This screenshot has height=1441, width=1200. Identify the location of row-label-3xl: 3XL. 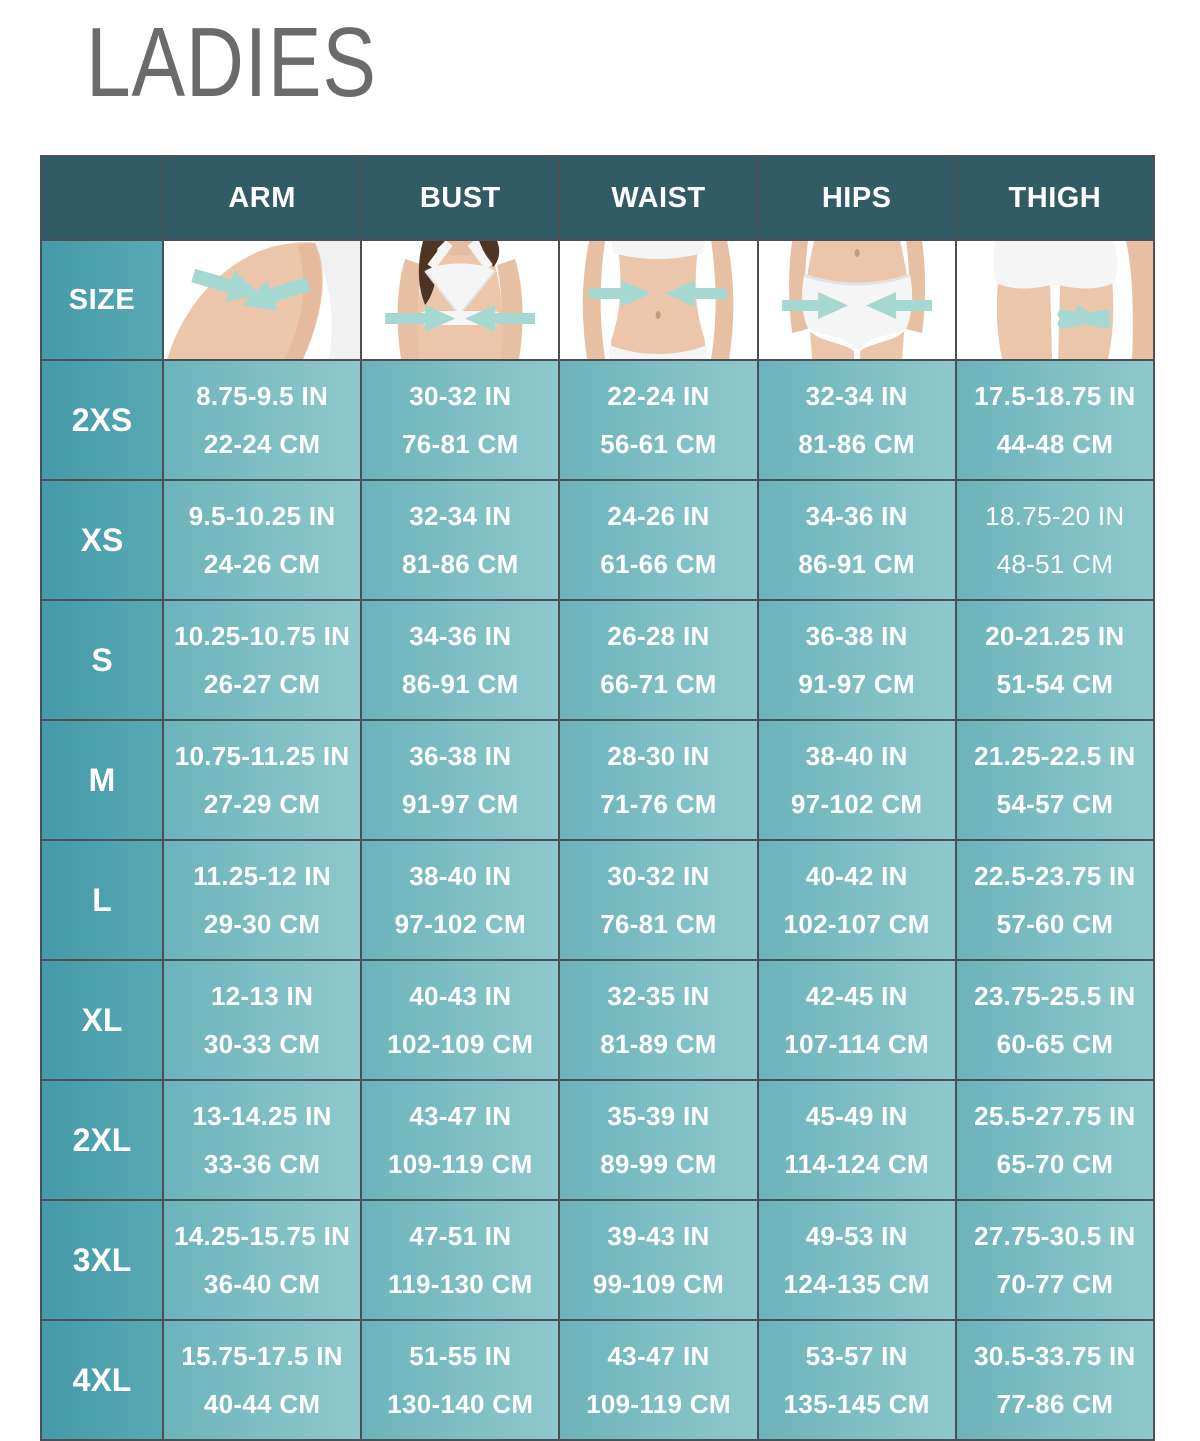
(102, 1260).